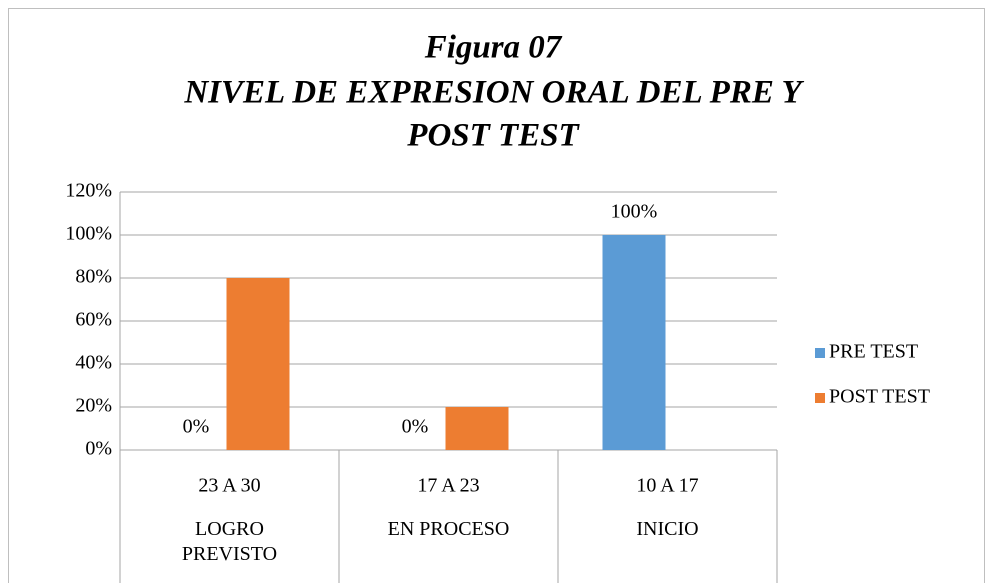  What do you see at coordinates (229, 486) in the screenshot?
I see `x-tick-label: 23 A 30` at bounding box center [229, 486].